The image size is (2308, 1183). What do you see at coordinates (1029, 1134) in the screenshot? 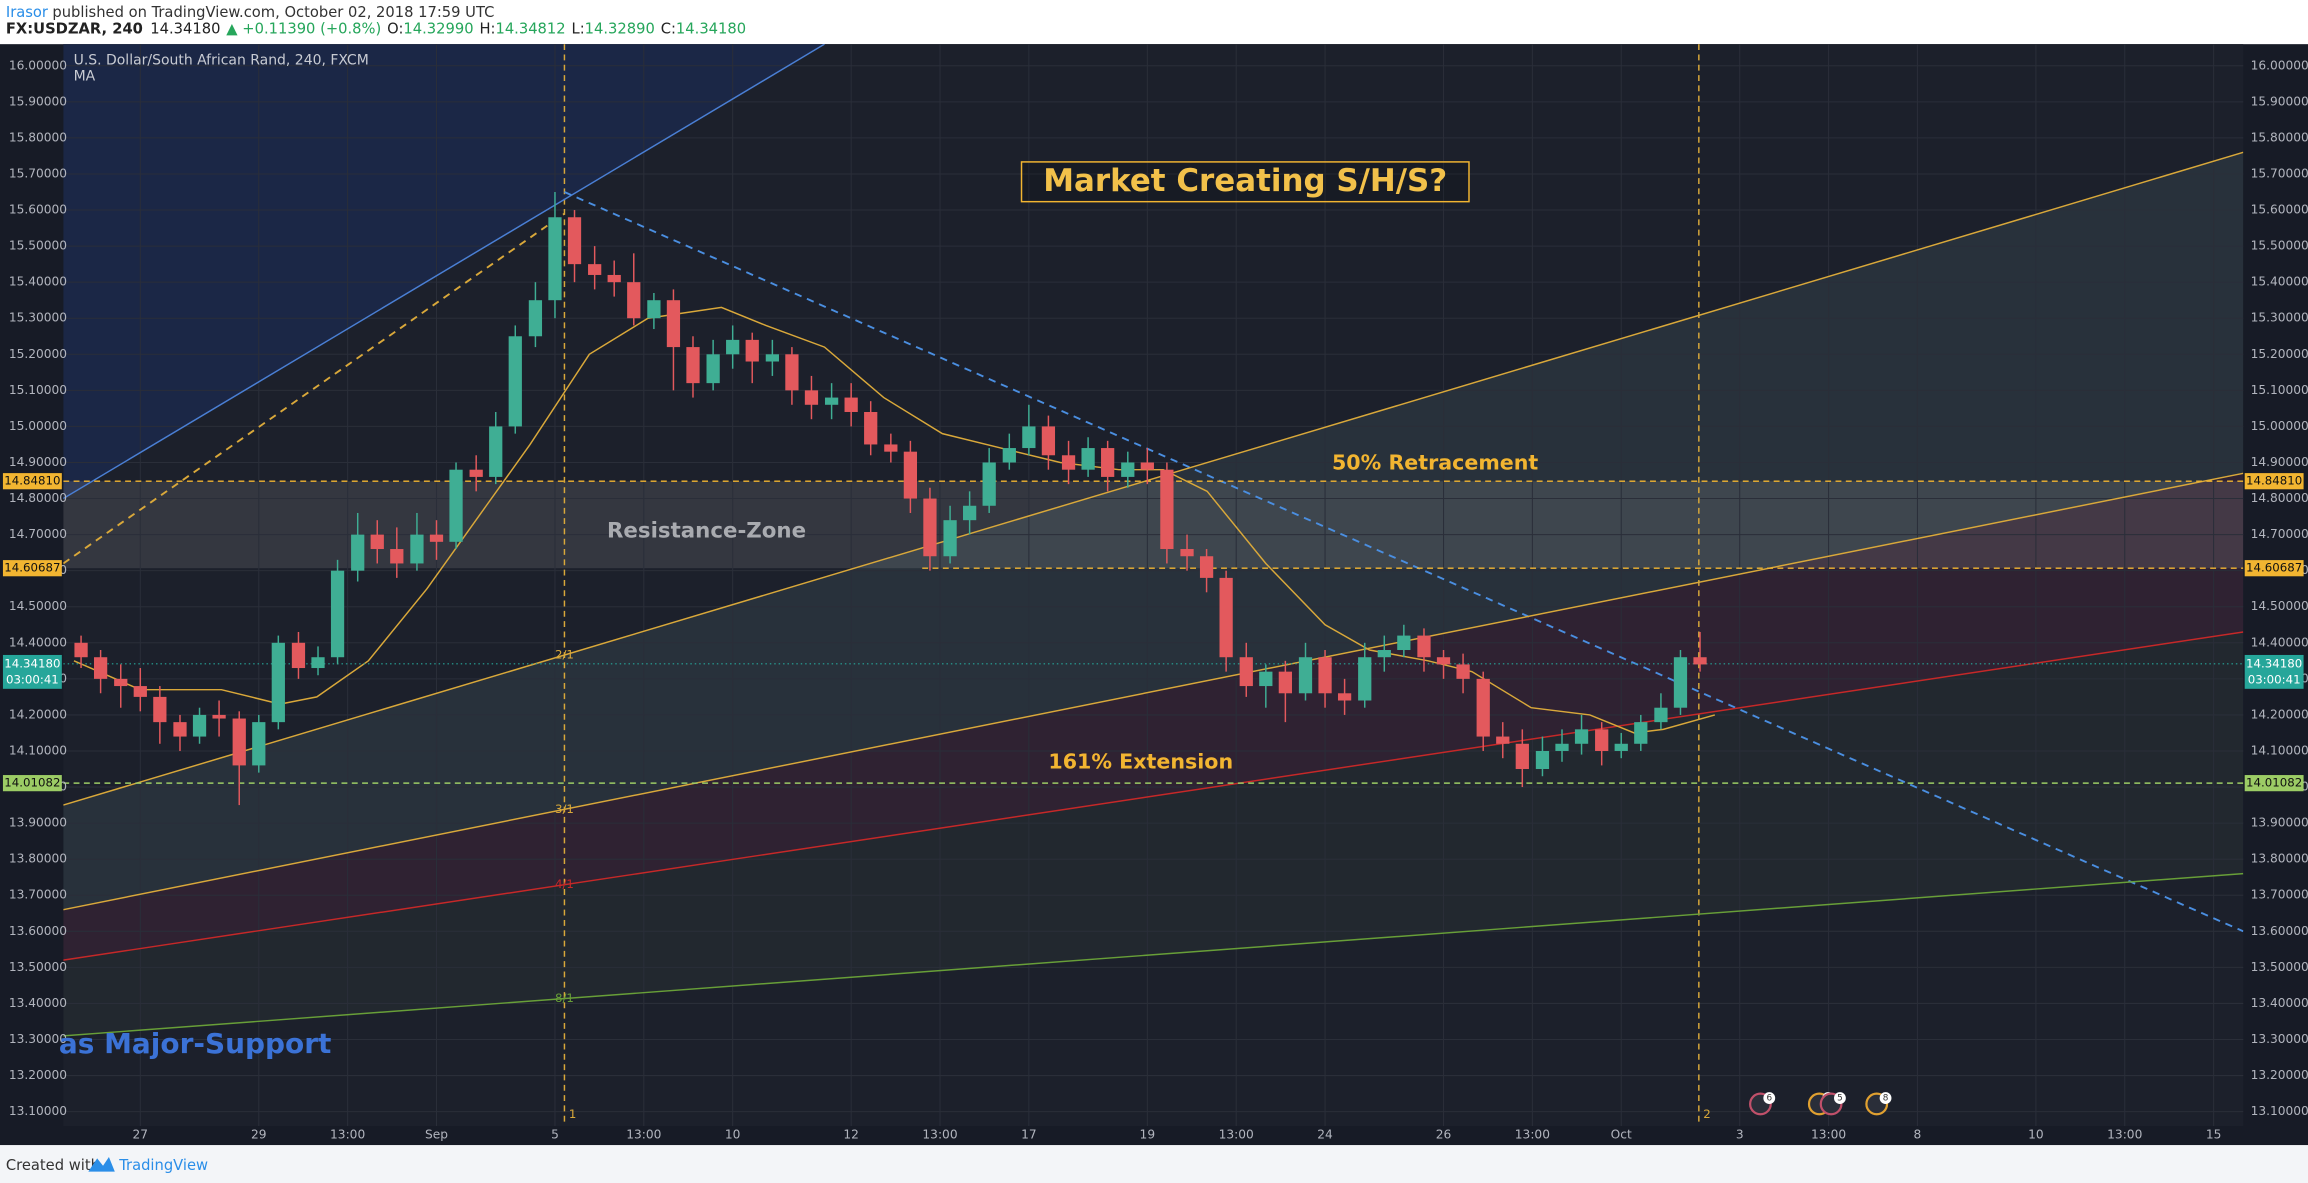
I see `x-tick-label: 17` at bounding box center [1029, 1134].